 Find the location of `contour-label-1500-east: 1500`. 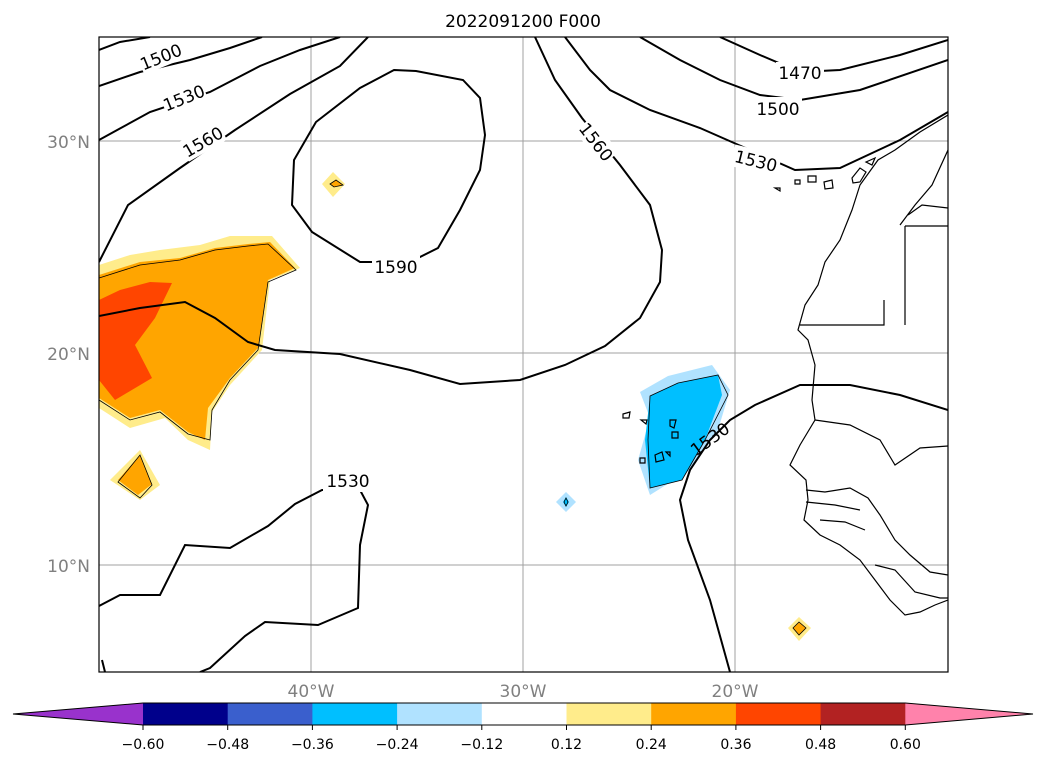

contour-label-1500-east: 1500 is located at coordinates (777, 110).